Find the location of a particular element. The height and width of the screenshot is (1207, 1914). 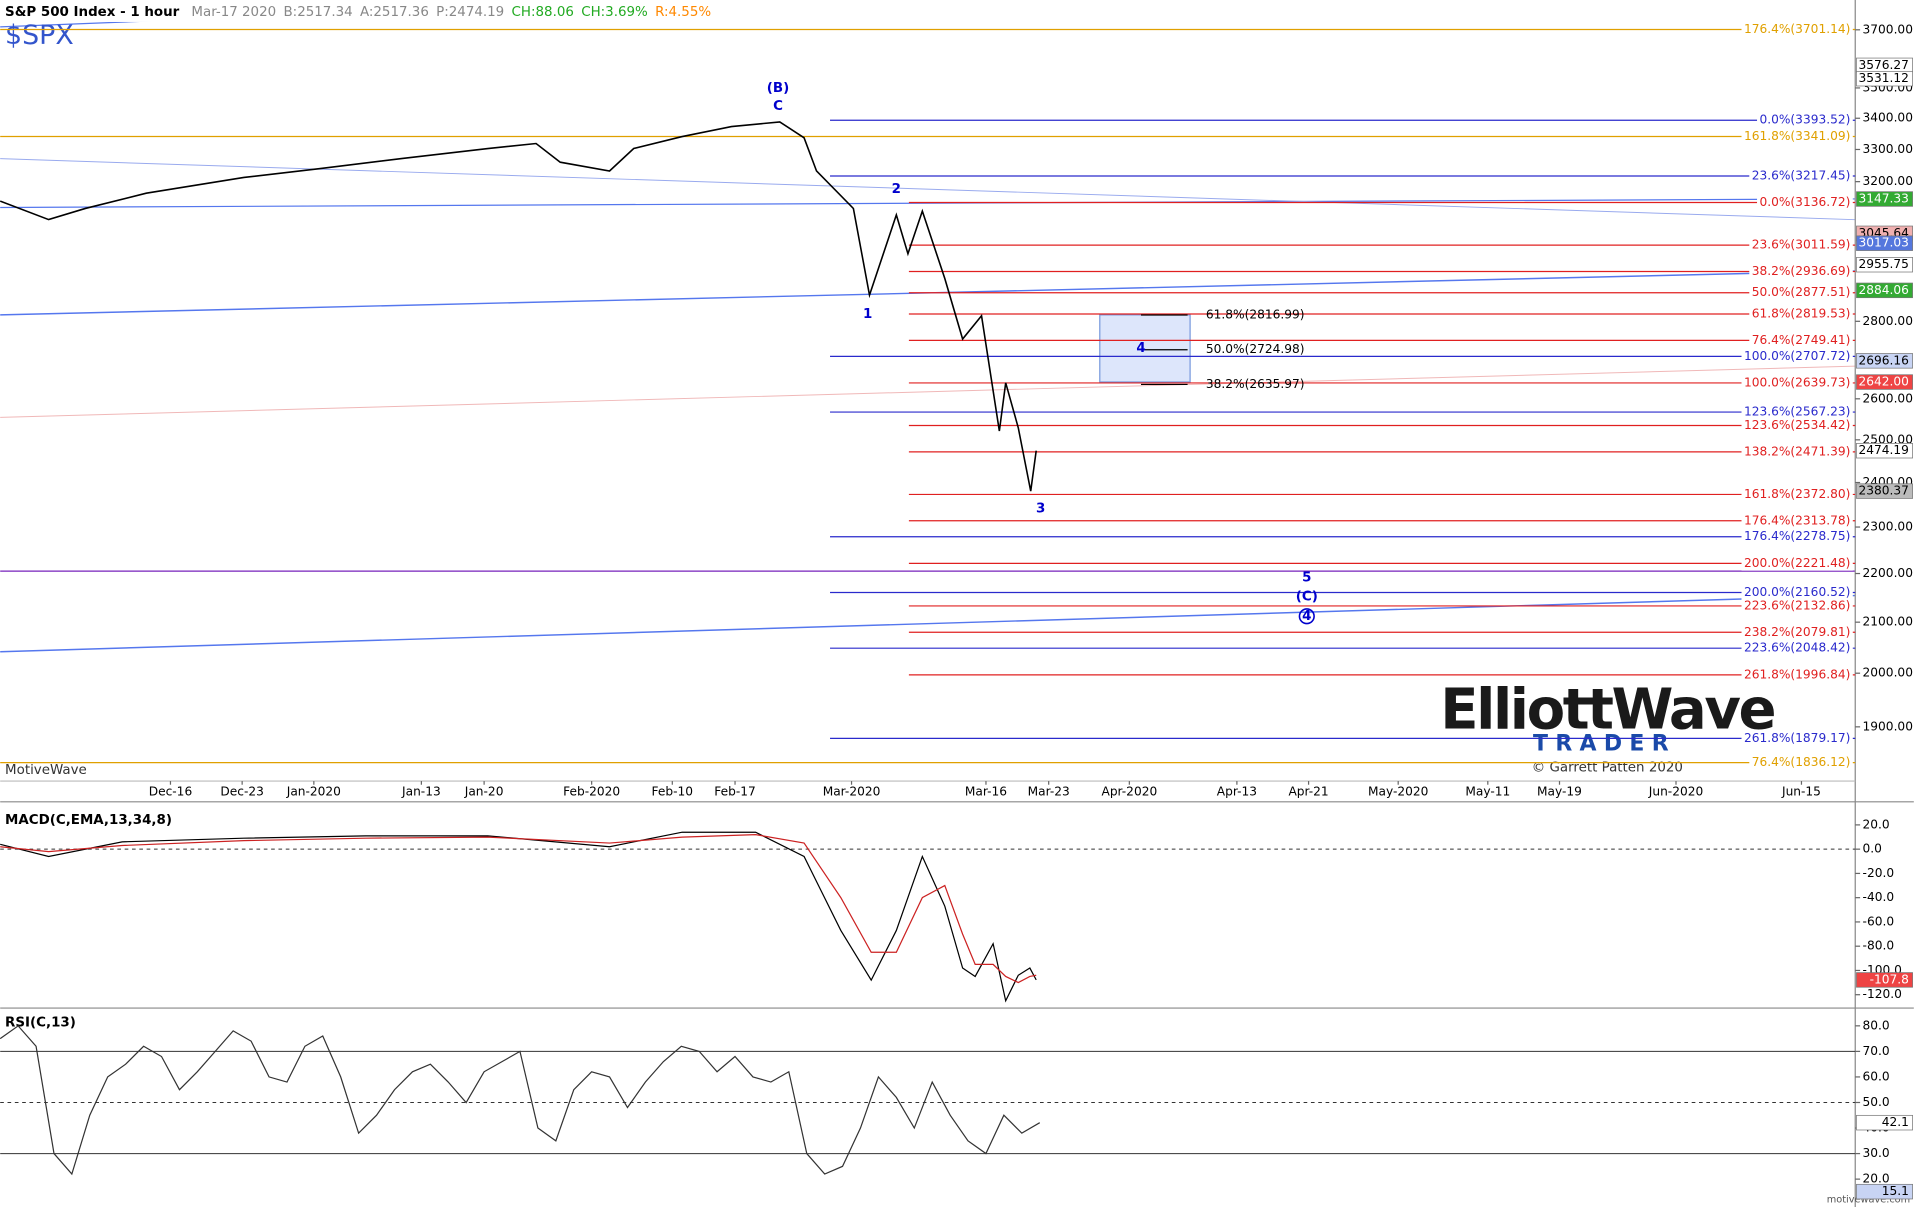

y-tick-label: 50.0 is located at coordinates (1876, 1102).